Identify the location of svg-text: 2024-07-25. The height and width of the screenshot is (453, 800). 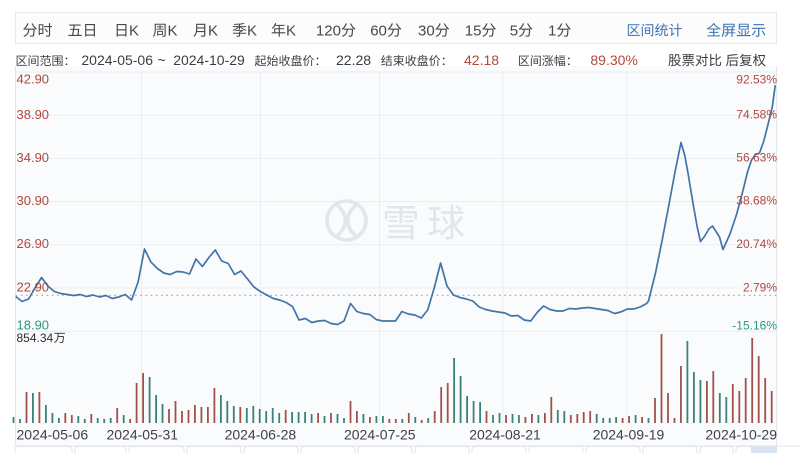
(380, 435).